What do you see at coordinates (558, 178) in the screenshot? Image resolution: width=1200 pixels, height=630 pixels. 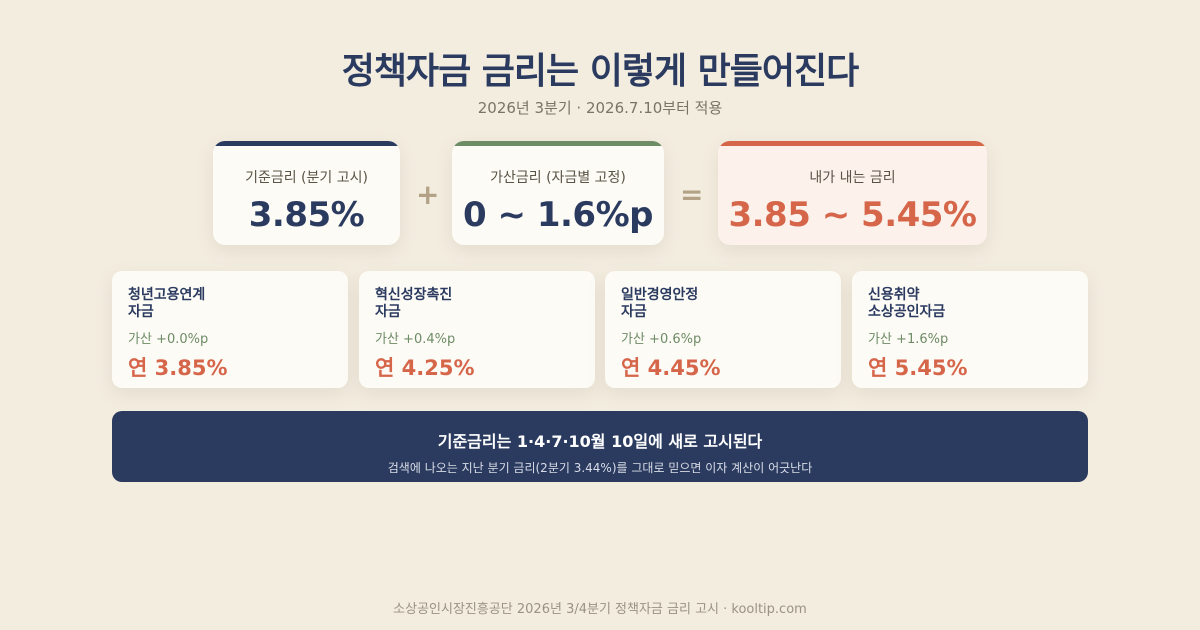 I see `addon-rate-label: 가산금리 (자금별 고정)` at bounding box center [558, 178].